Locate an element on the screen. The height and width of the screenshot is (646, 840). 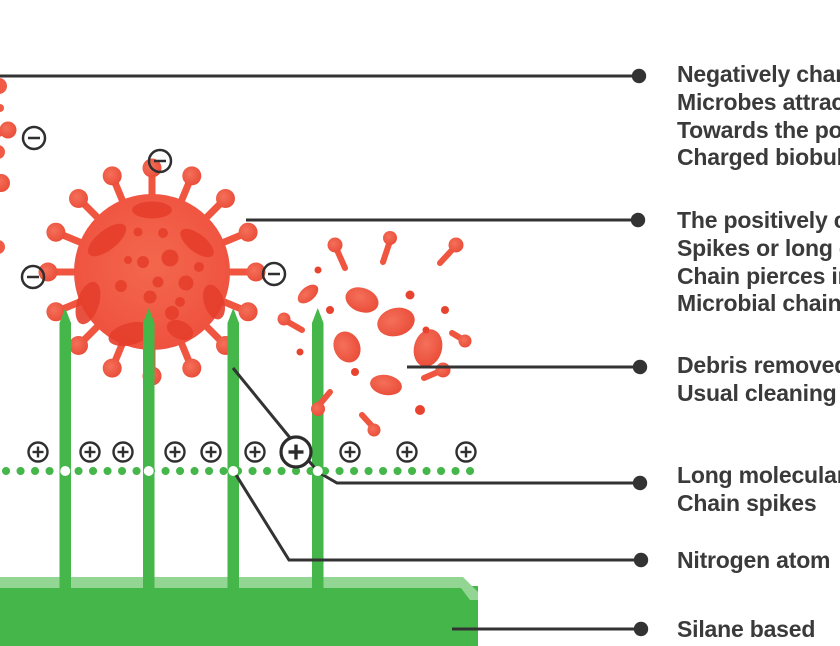
callout-long-molecular-chain-spikes: Long molecular Chain spikes is located at coordinates (758, 490).